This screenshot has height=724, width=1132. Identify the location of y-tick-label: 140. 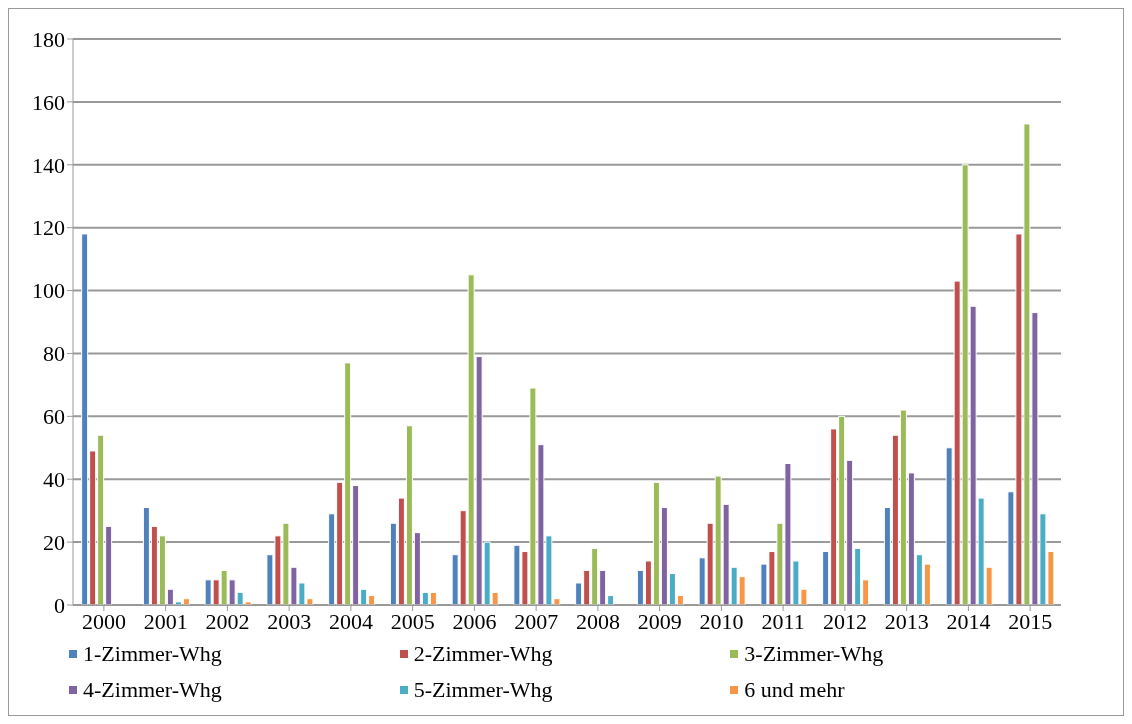
(48, 165).